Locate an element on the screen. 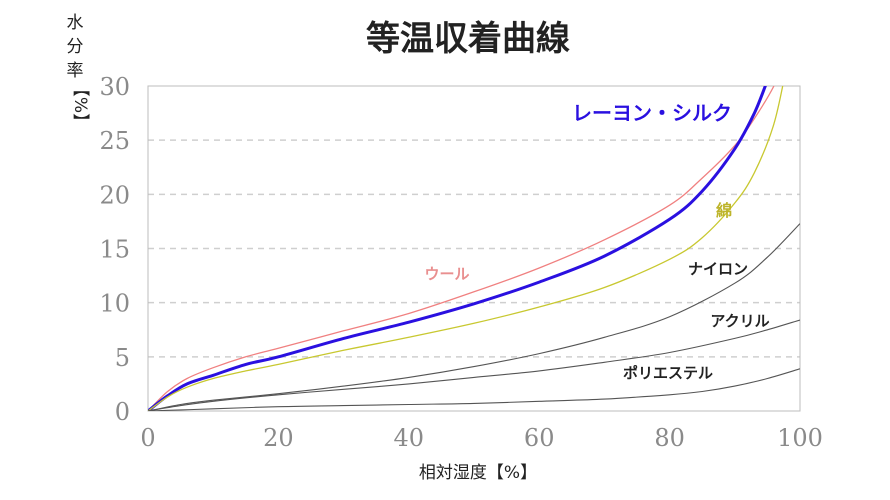  series-label-rayon-silk: レーヨン・シルク is located at coordinates (652, 113).